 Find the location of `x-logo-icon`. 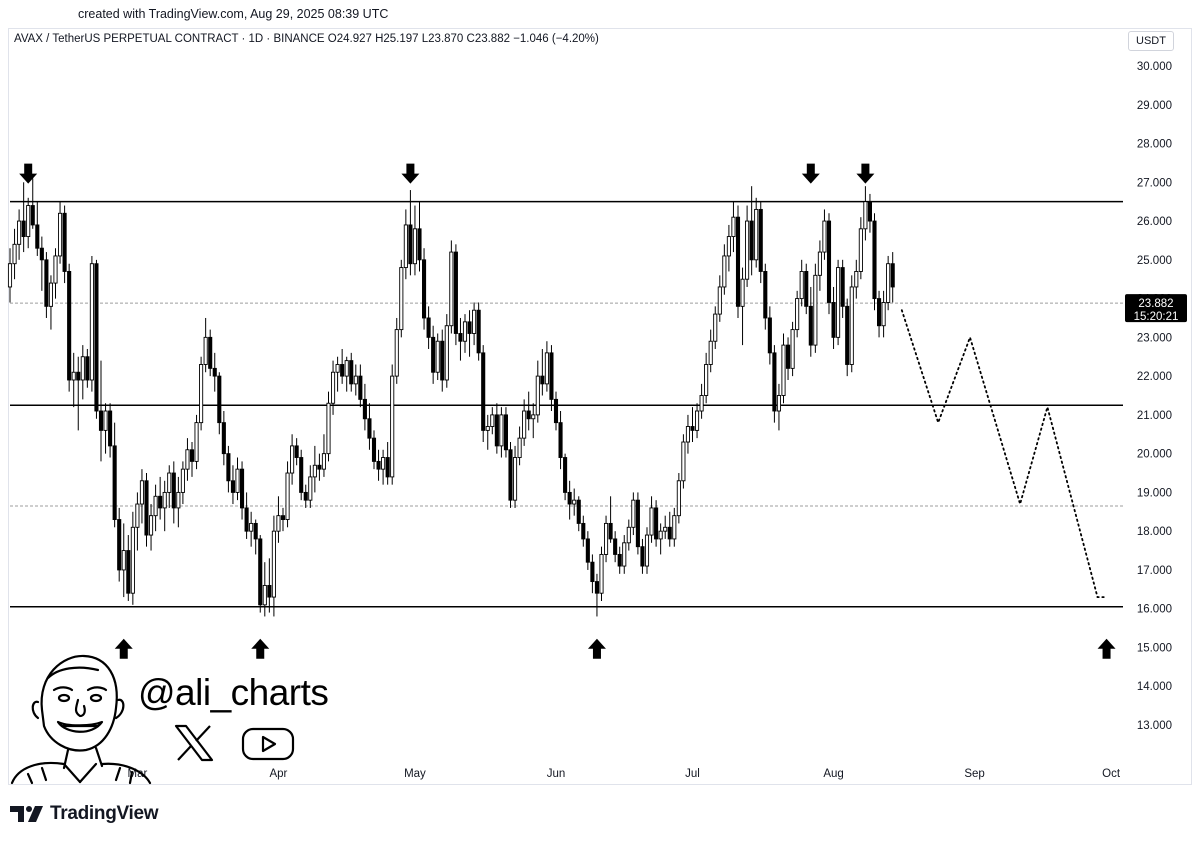

x-logo-icon is located at coordinates (194, 743).